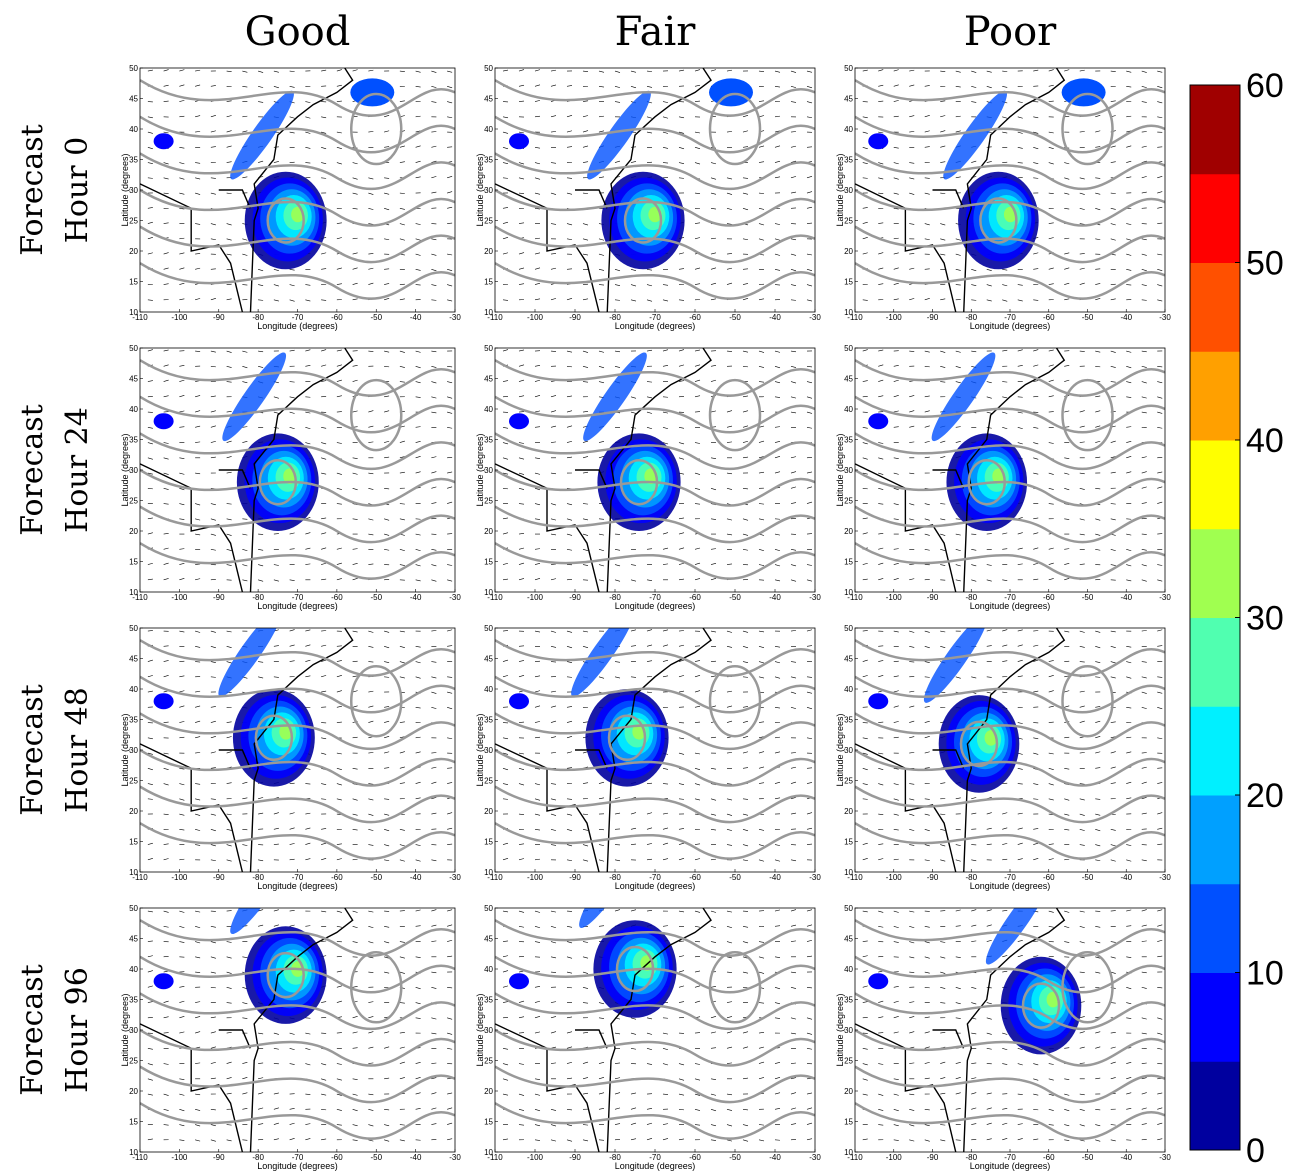  I want to click on colorbar-tick-label: 60, so click(1265, 86).